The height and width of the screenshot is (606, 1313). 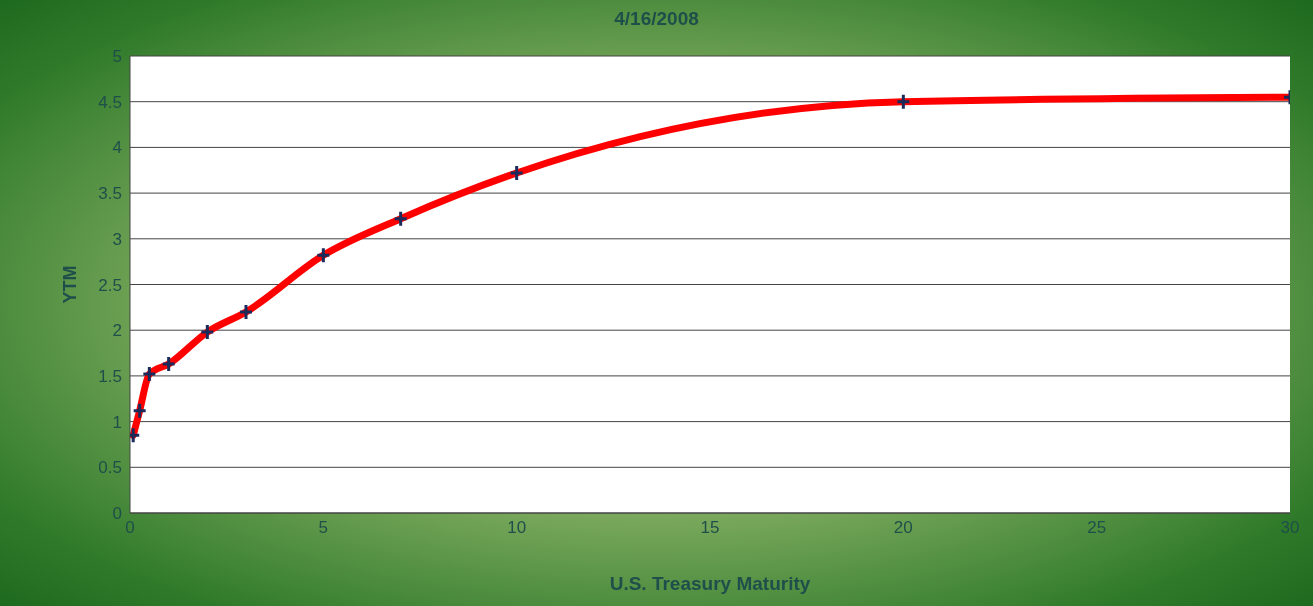 I want to click on y-tick-label: 1.5, so click(x=110, y=376).